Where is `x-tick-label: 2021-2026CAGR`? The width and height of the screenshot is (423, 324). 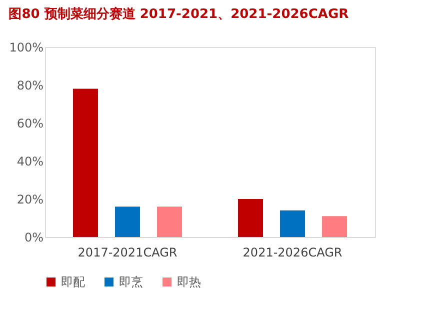
x-tick-label: 2021-2026CAGR is located at coordinates (292, 253).